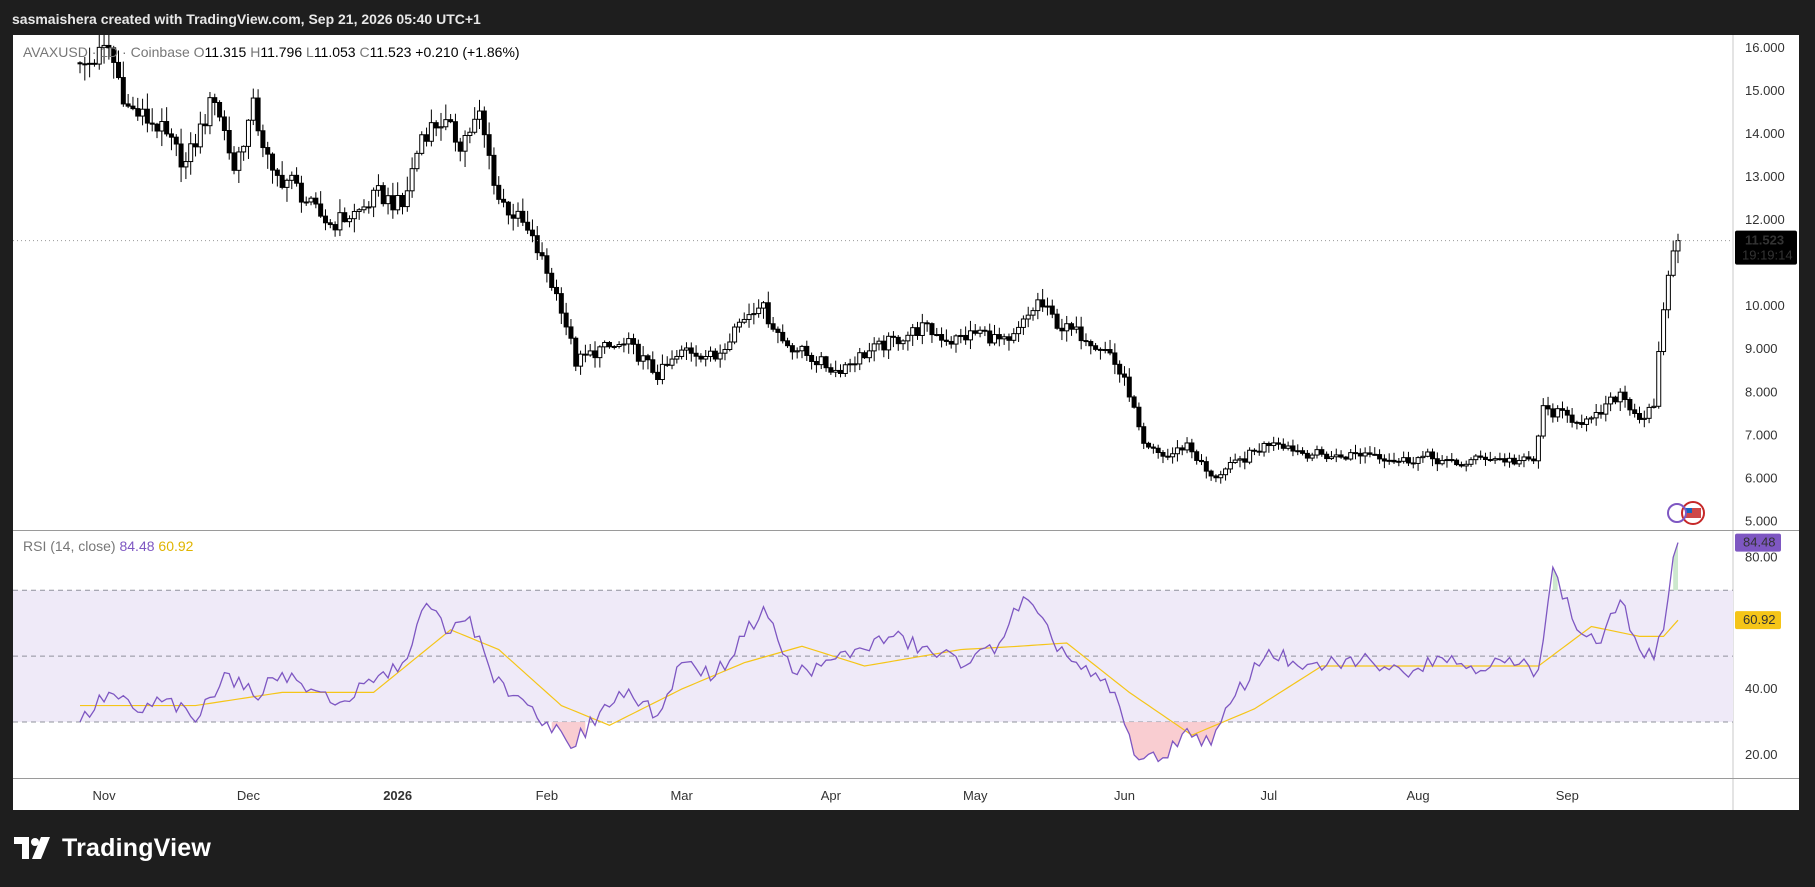 This screenshot has width=1815, height=887. Describe the element at coordinates (547, 795) in the screenshot. I see `time-tick-label: Feb` at that location.